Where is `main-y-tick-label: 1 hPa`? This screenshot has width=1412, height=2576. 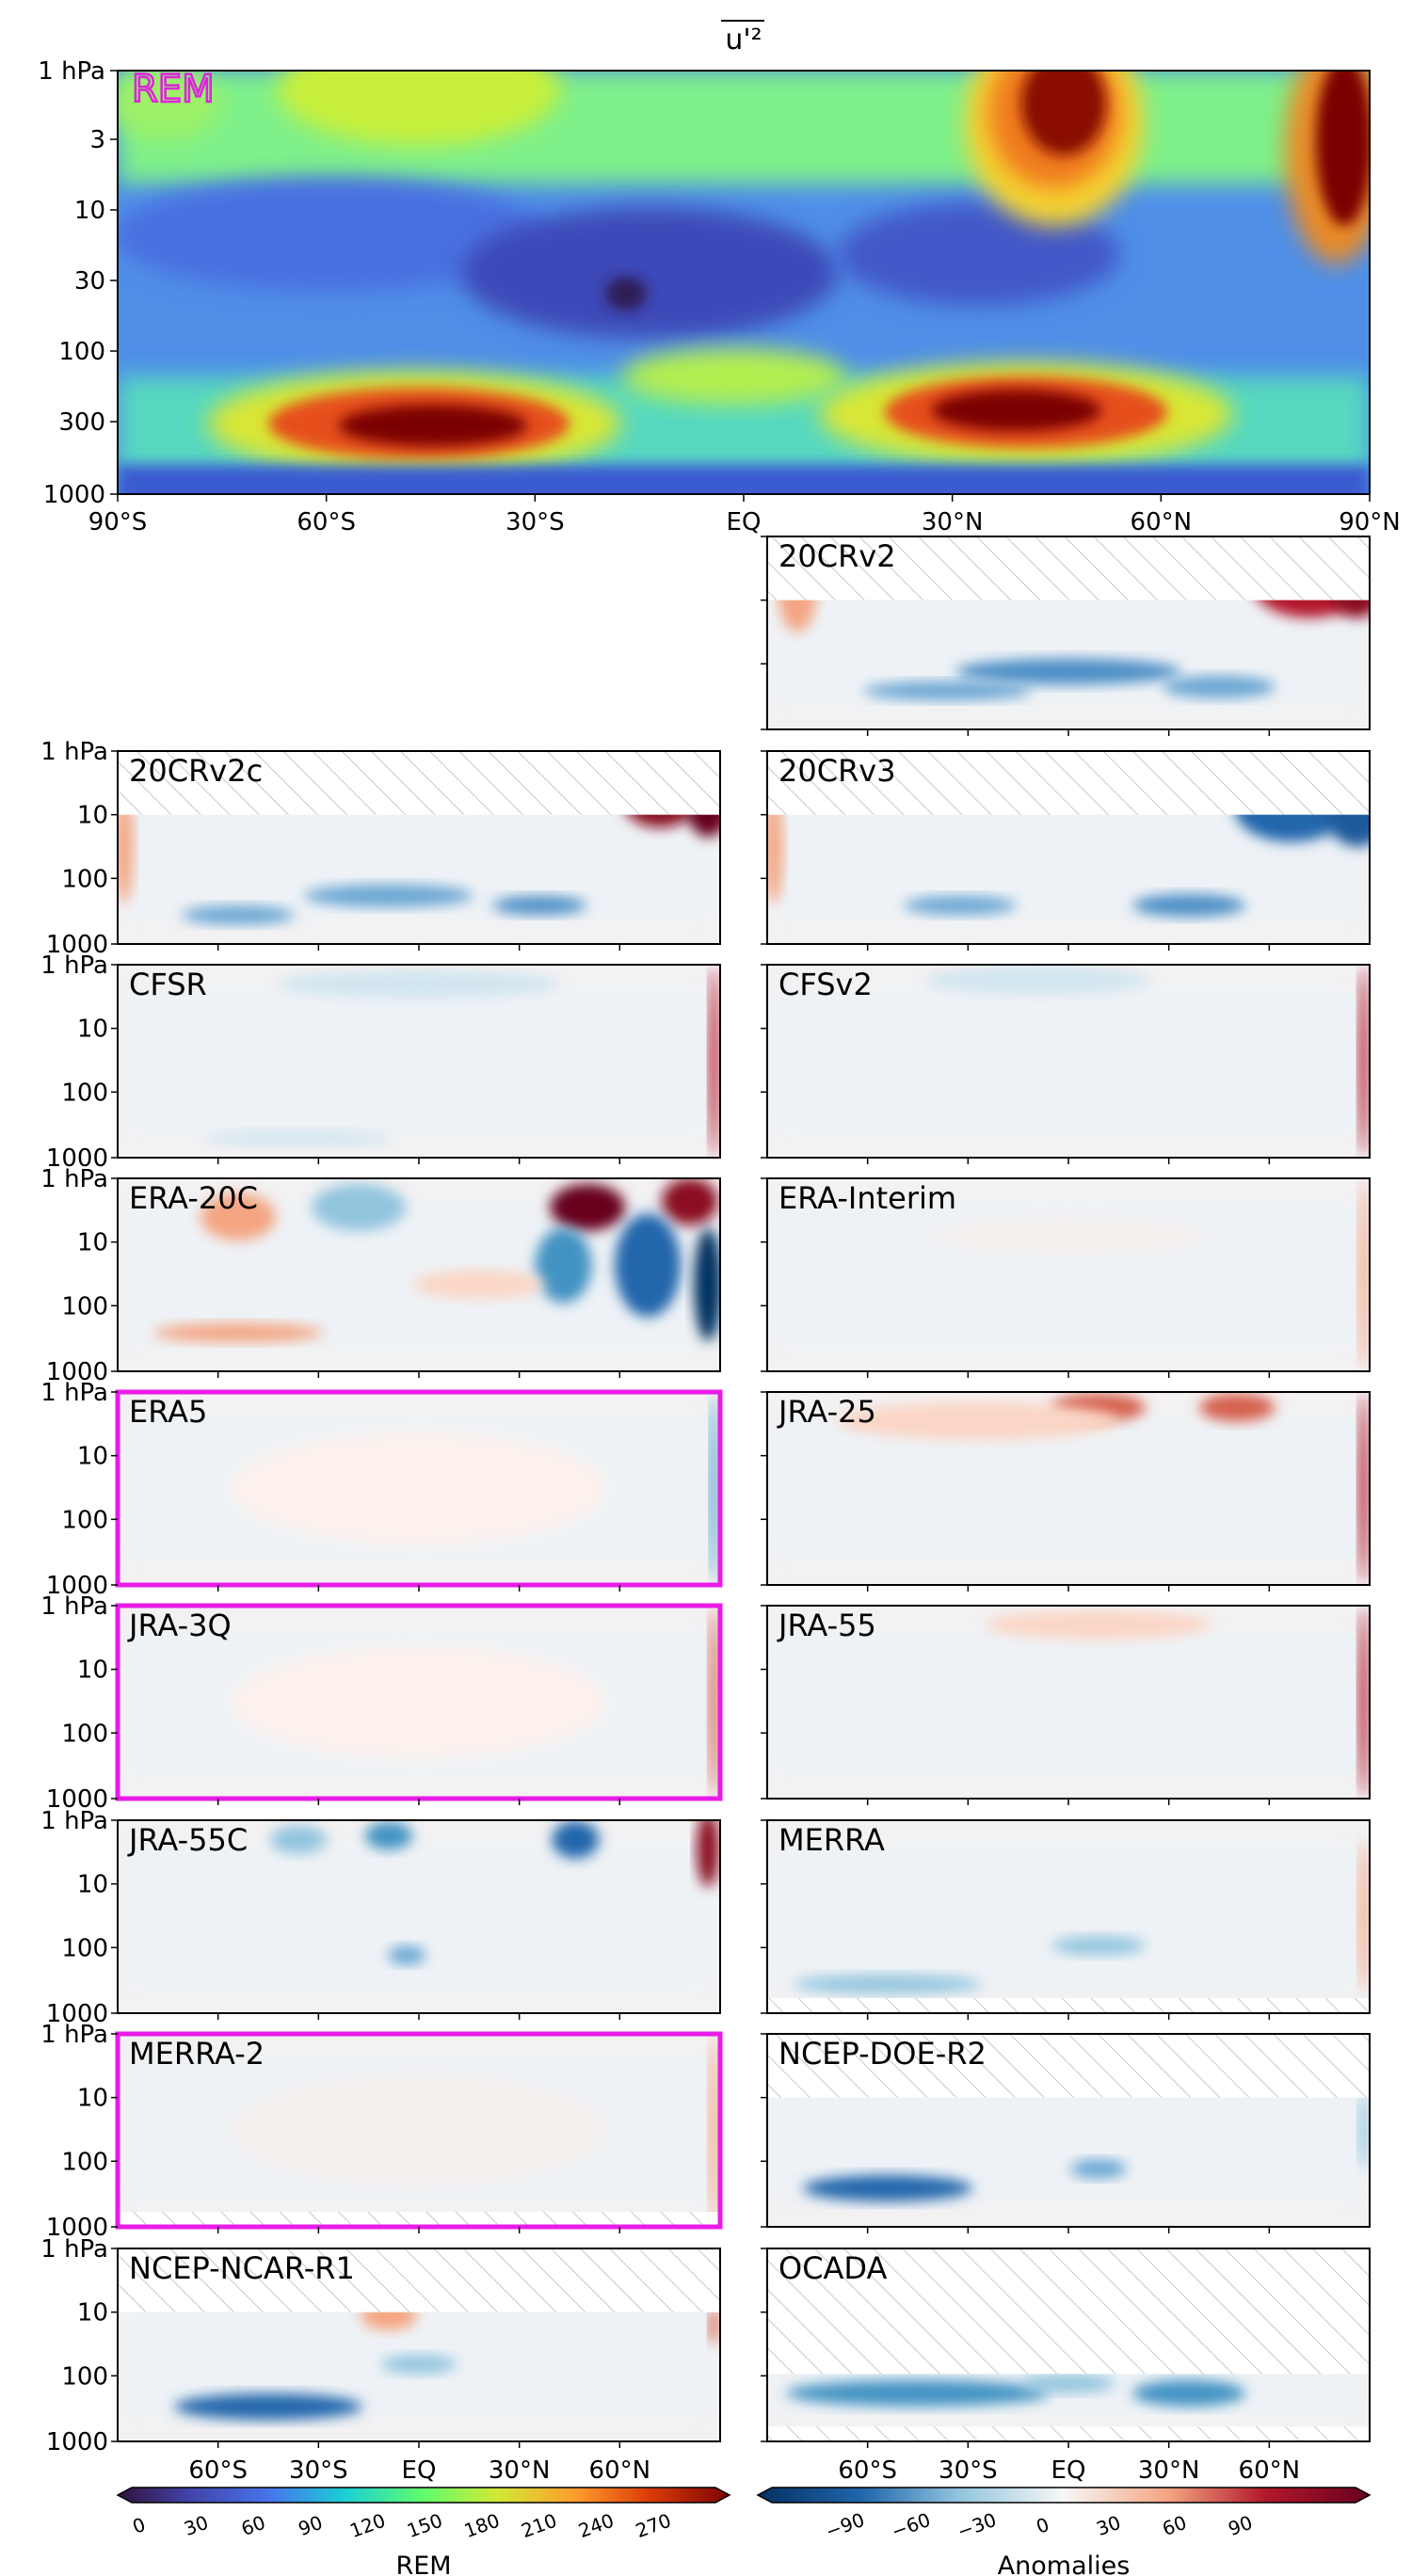
main-y-tick-label: 1 hPa is located at coordinates (71, 71).